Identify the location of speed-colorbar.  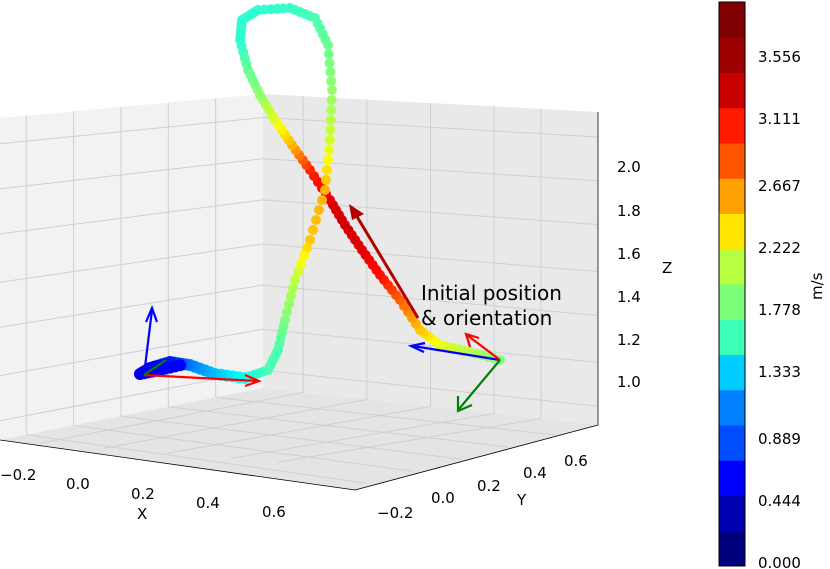
(732, 284).